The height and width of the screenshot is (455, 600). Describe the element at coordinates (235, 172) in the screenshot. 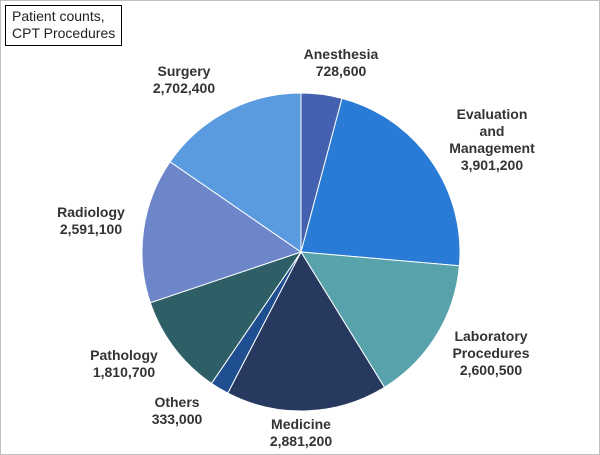

I see `pie-slice-surgery` at that location.